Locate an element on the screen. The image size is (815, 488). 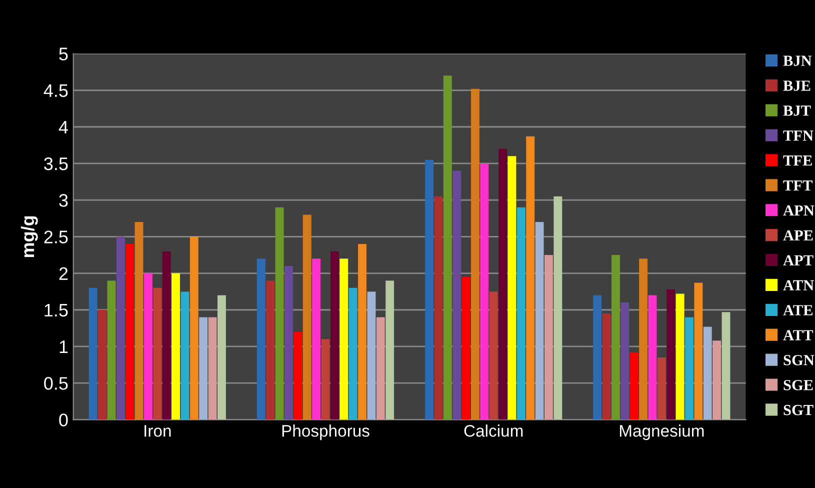
y-tick-label: 4.5 is located at coordinates (56, 90).